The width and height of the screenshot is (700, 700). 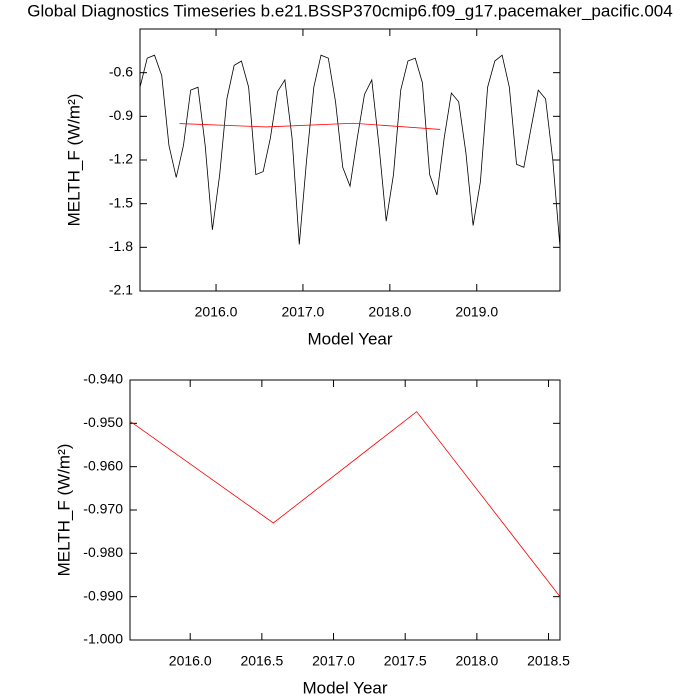 What do you see at coordinates (121, 290) in the screenshot?
I see `y-tick-label: -2.1` at bounding box center [121, 290].